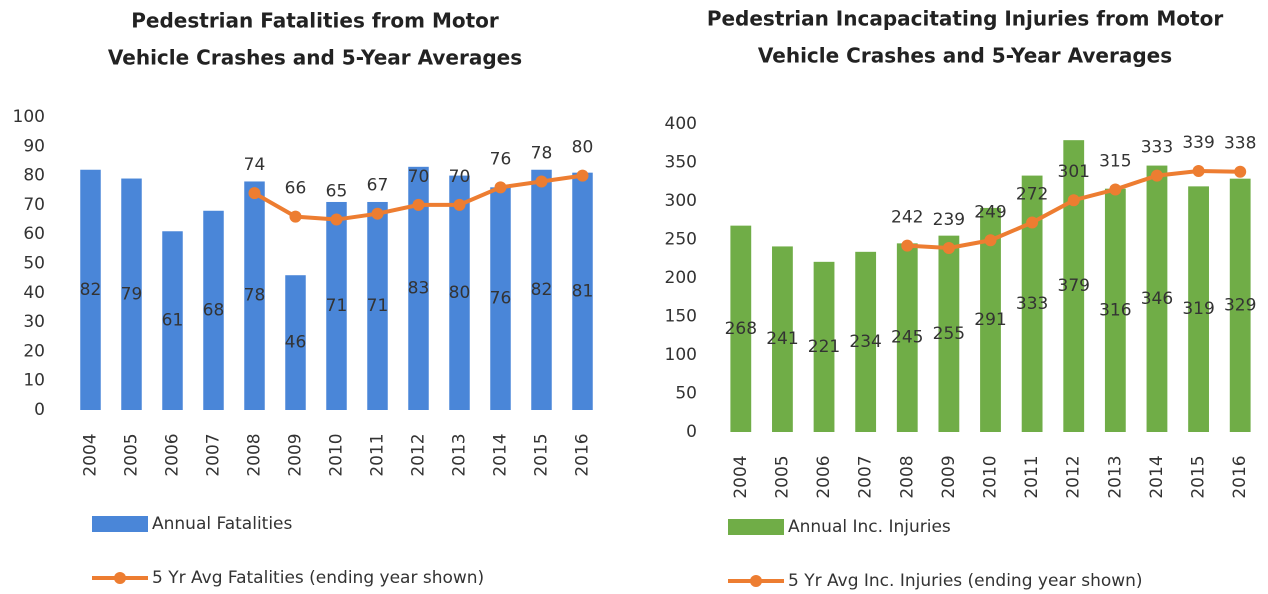 The height and width of the screenshot is (594, 1268). Describe the element at coordinates (318, 578) in the screenshot. I see `legend-label: 5 Yr Avg Fatalities (ending year shown)` at that location.